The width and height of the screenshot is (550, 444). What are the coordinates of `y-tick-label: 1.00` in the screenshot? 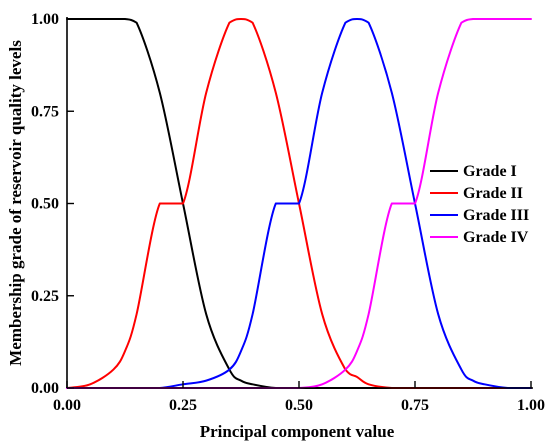 It's located at (45, 19).